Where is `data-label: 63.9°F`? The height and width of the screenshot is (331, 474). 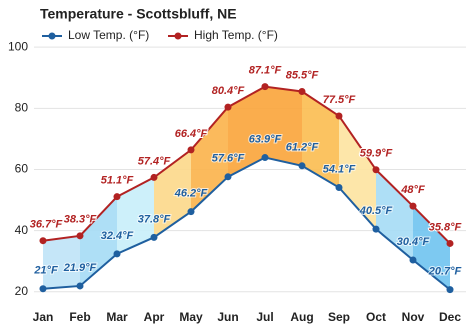 data-label: 63.9°F is located at coordinates (265, 139).